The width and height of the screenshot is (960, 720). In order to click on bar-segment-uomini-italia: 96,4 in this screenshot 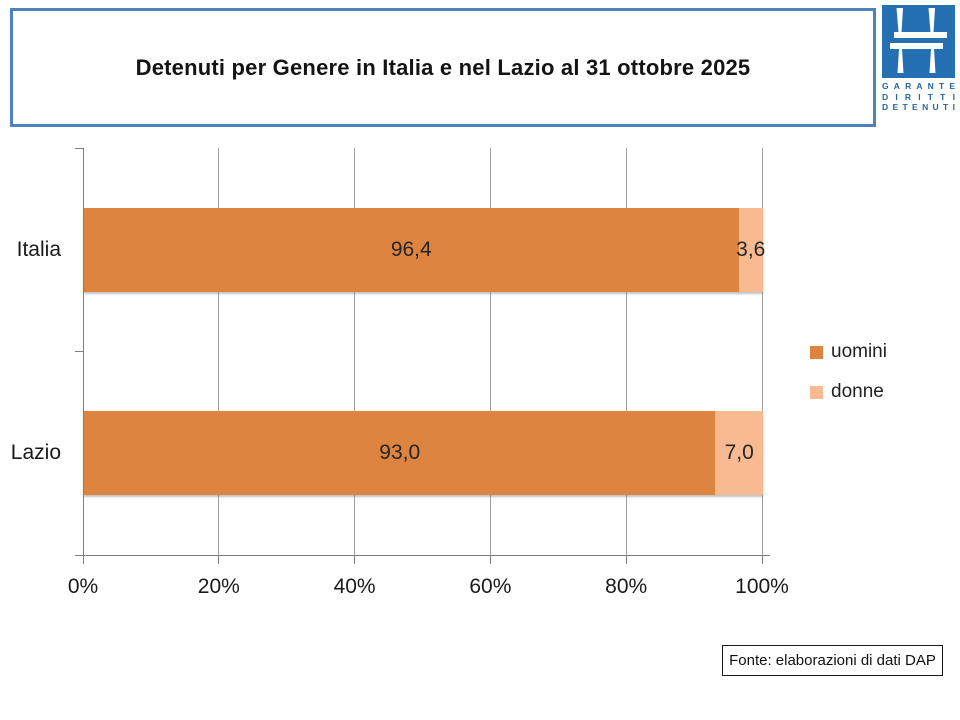, I will do `click(411, 249)`.